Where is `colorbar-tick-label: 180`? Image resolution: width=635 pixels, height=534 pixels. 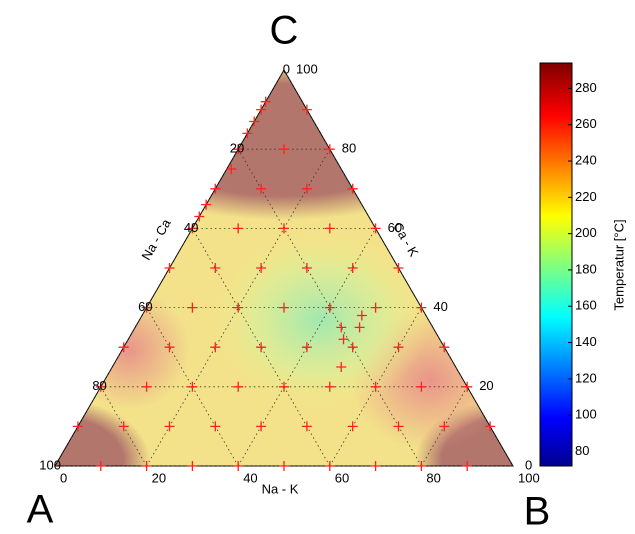
colorbar-tick-label: 180 is located at coordinates (586, 268).